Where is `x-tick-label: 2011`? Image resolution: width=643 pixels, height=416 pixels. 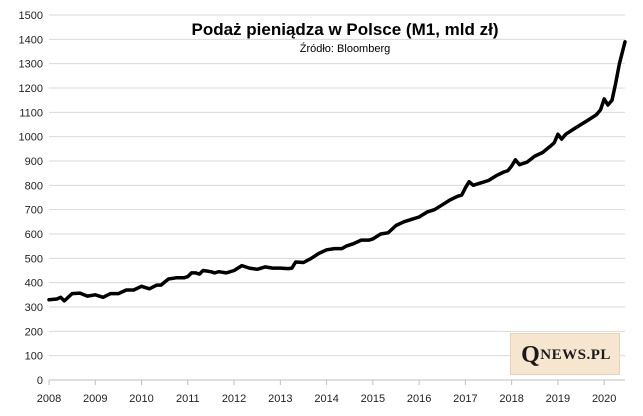
x-tick-label: 2011 is located at coordinates (188, 399).